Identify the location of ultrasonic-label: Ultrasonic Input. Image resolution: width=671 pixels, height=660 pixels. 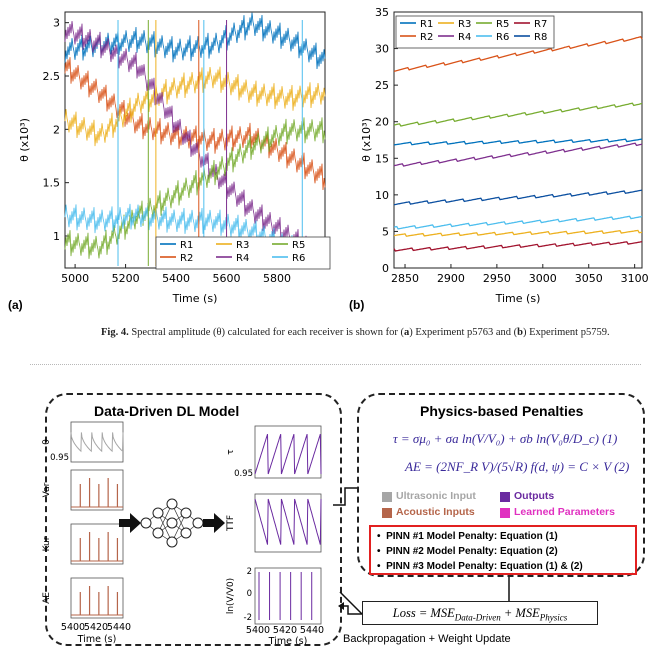
(436, 496).